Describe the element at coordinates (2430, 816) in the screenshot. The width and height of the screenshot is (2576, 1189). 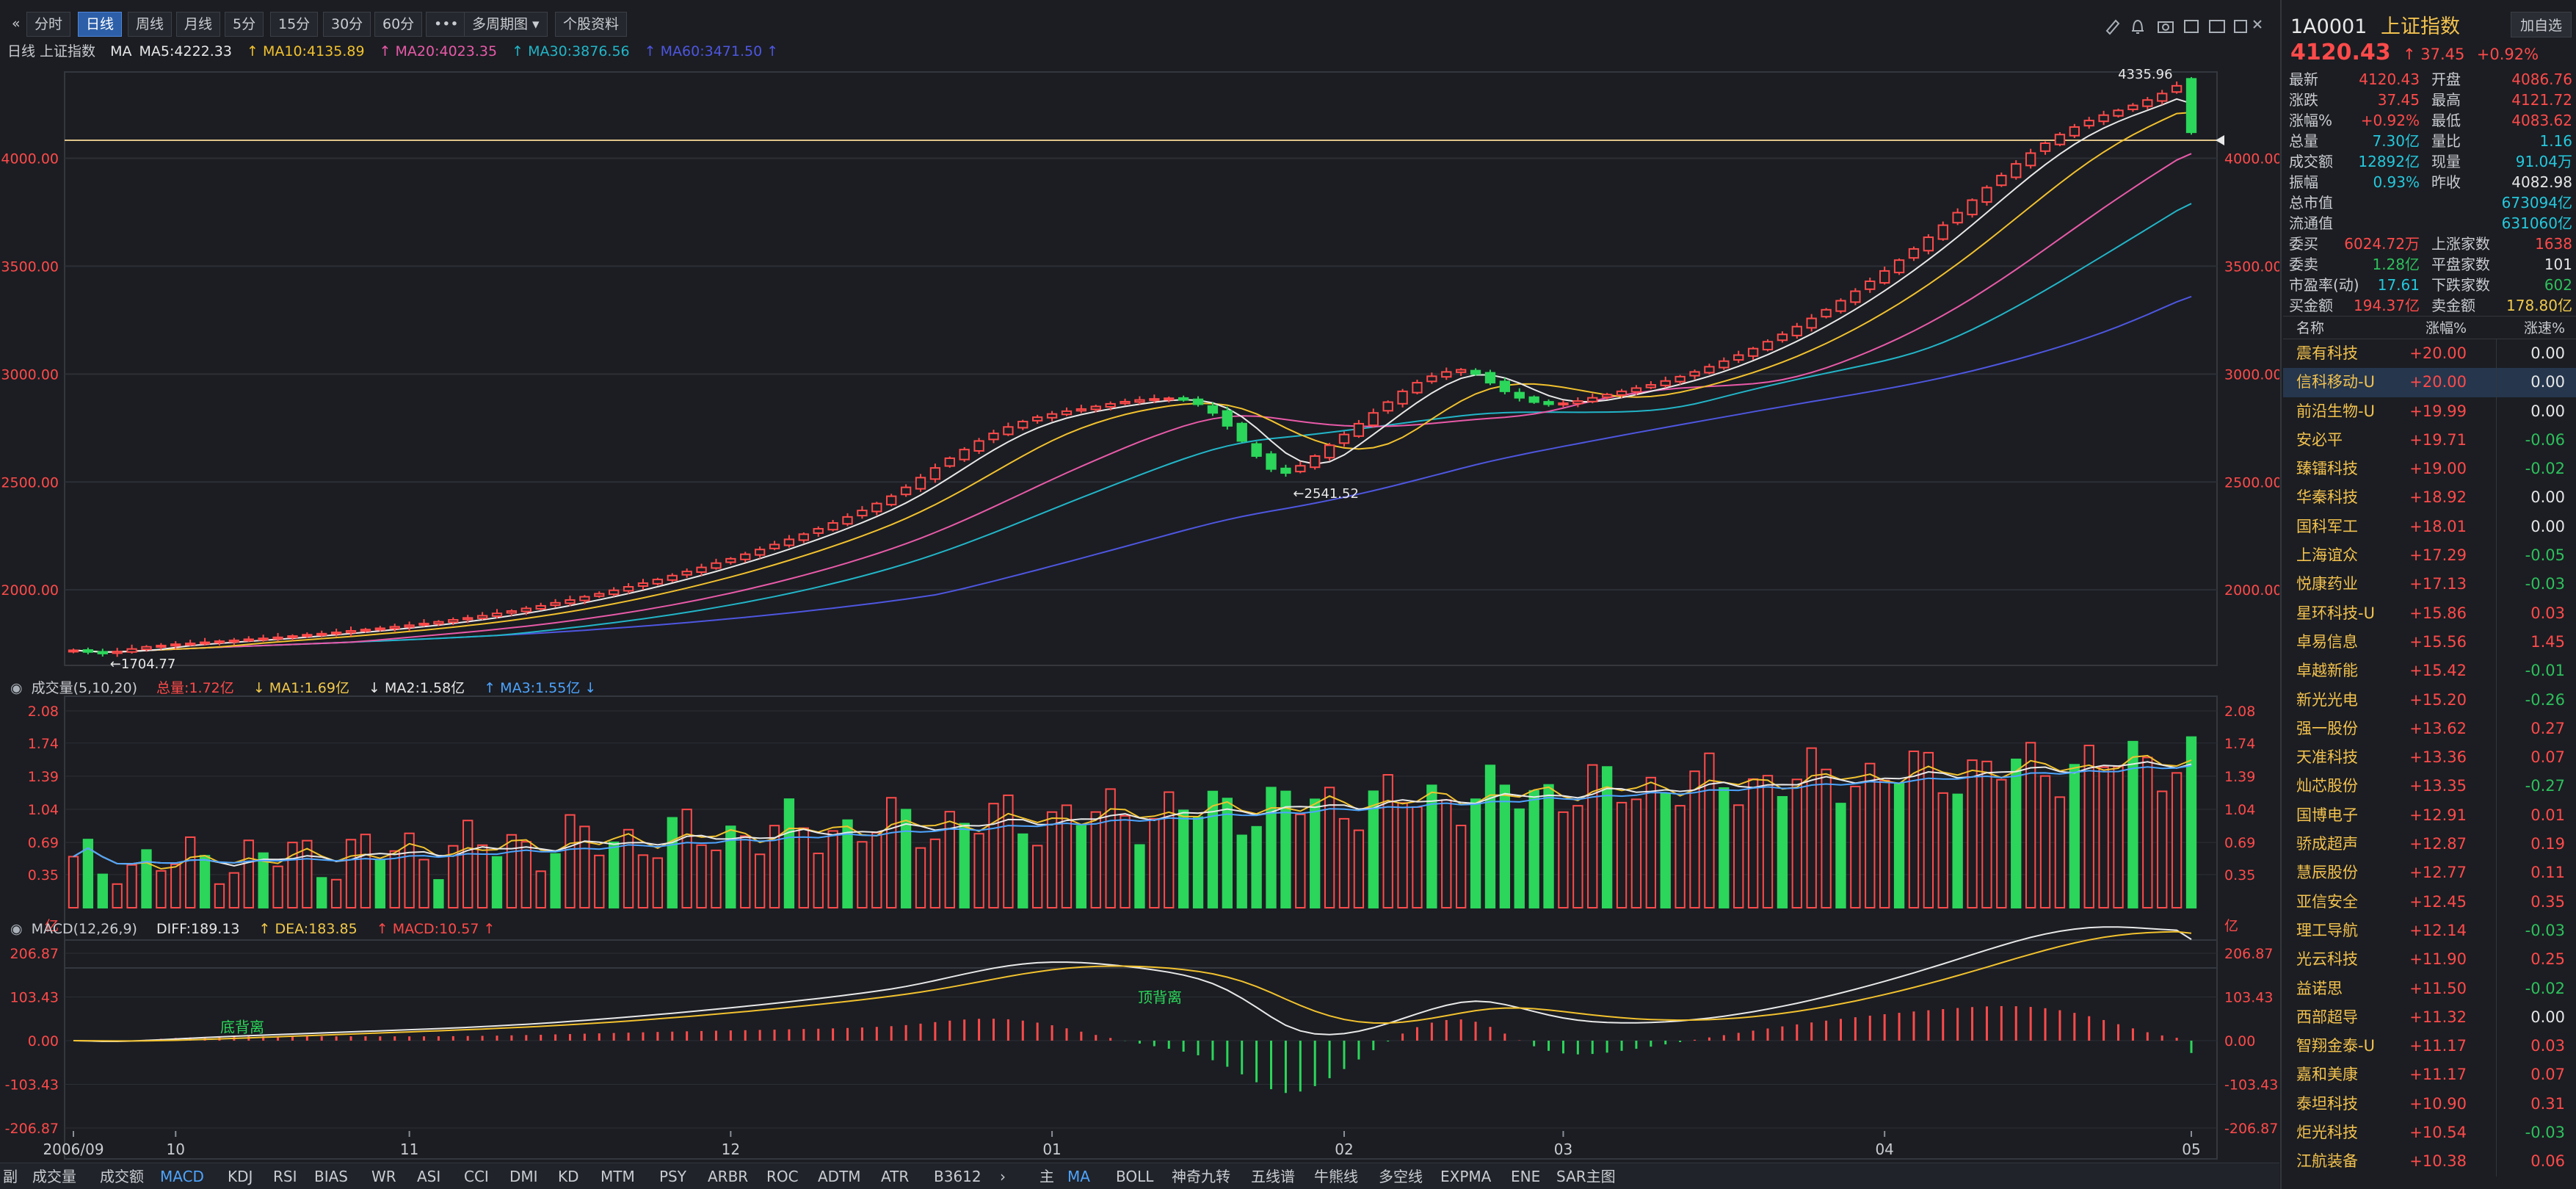
I see `list-item: 国博电子 +12.91 0.01` at that location.